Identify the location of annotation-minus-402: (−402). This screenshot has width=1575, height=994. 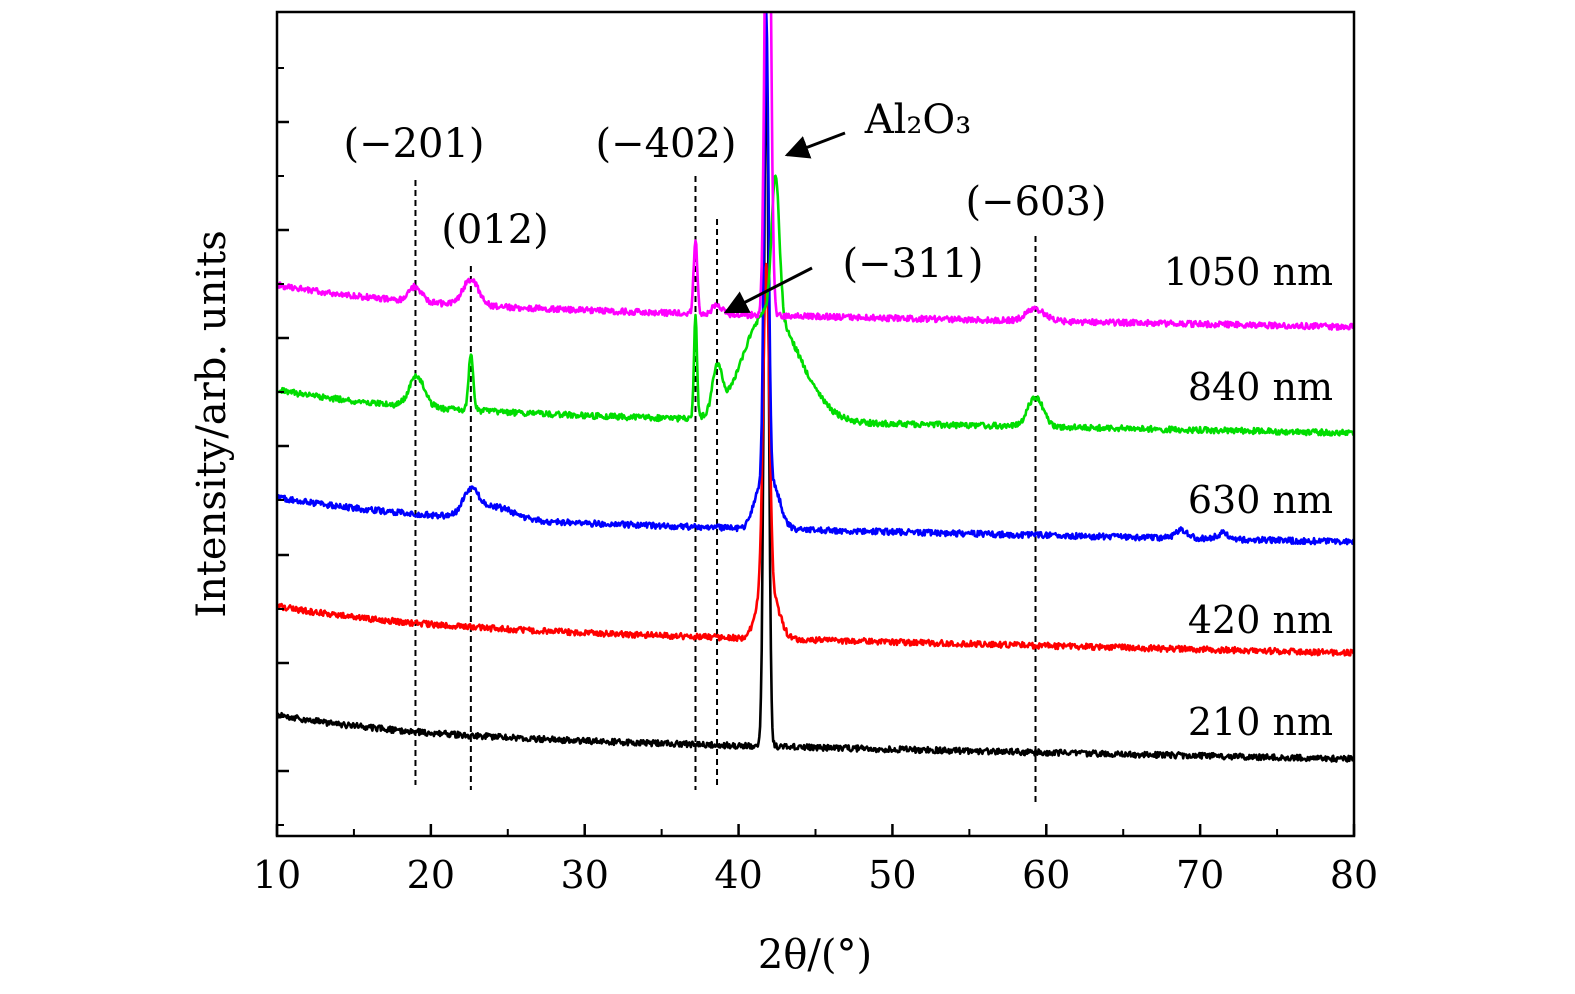
(665, 144).